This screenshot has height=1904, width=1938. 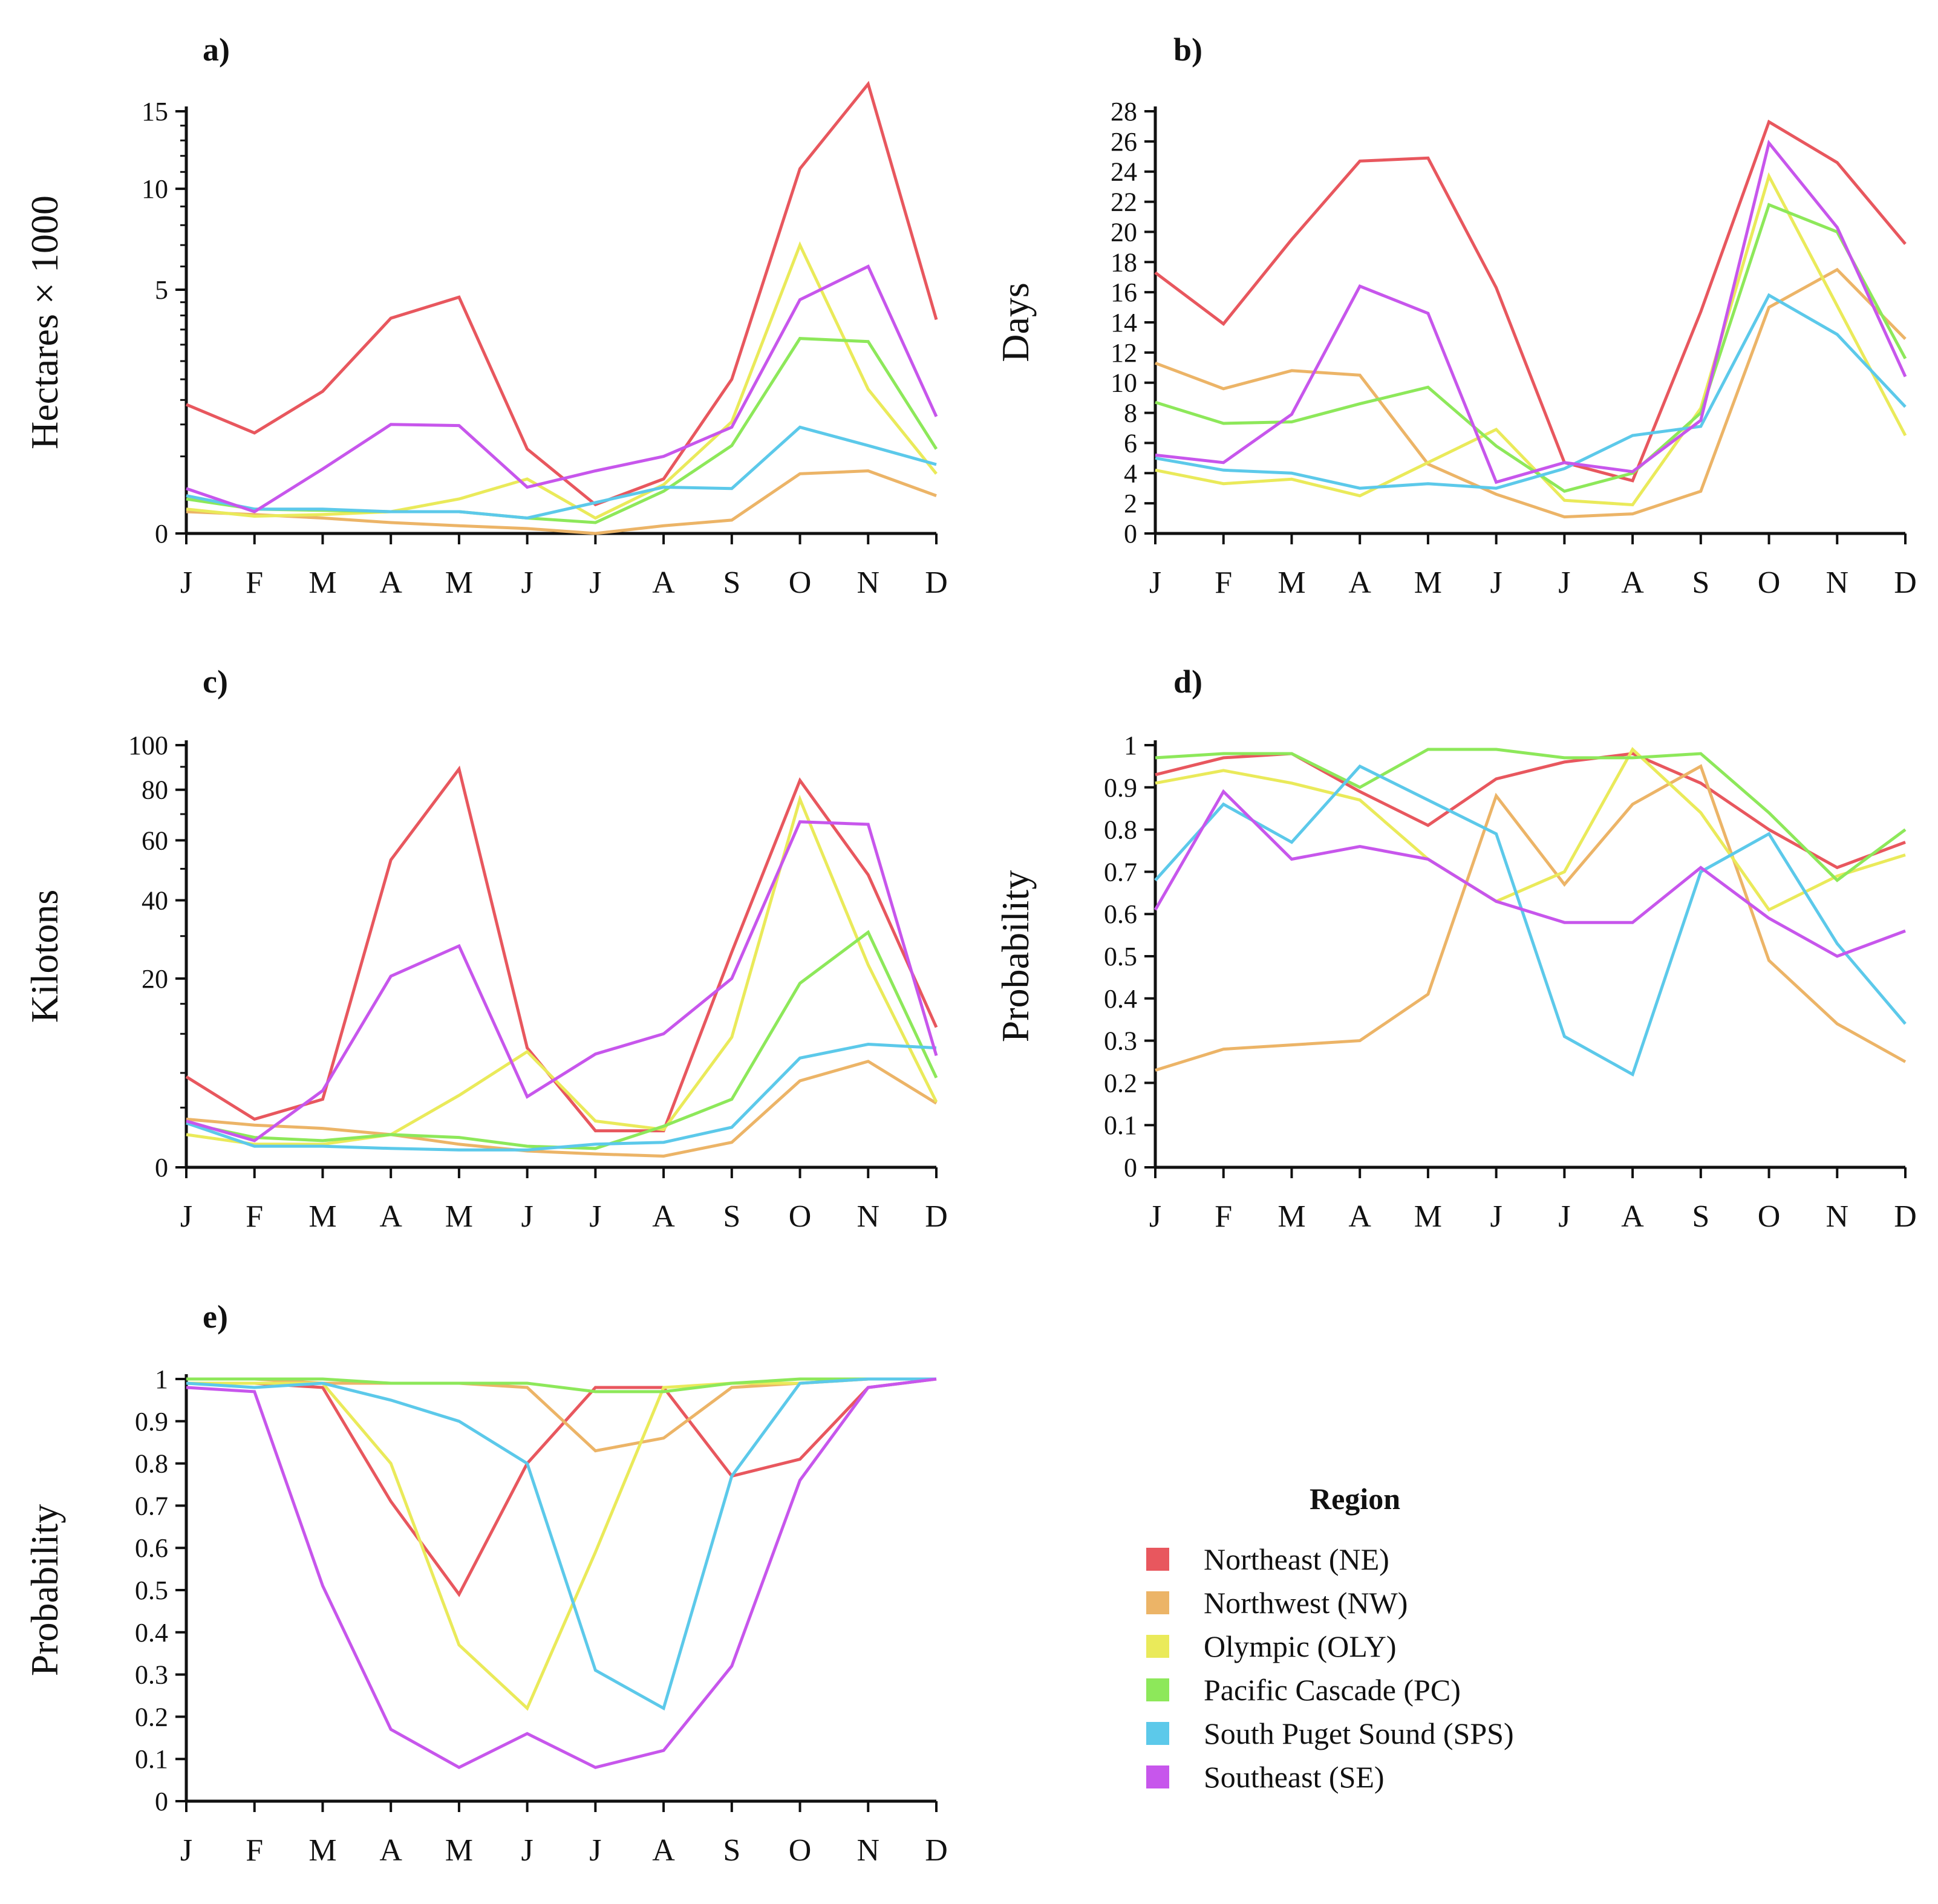 What do you see at coordinates (1130, 443) in the screenshot?
I see `y-tick-label: 6` at bounding box center [1130, 443].